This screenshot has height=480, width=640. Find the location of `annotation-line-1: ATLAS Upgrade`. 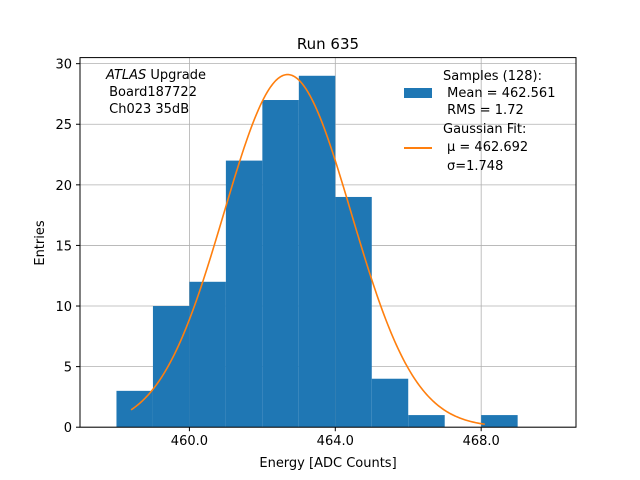

annotation-line-1: ATLAS Upgrade is located at coordinates (155, 75).